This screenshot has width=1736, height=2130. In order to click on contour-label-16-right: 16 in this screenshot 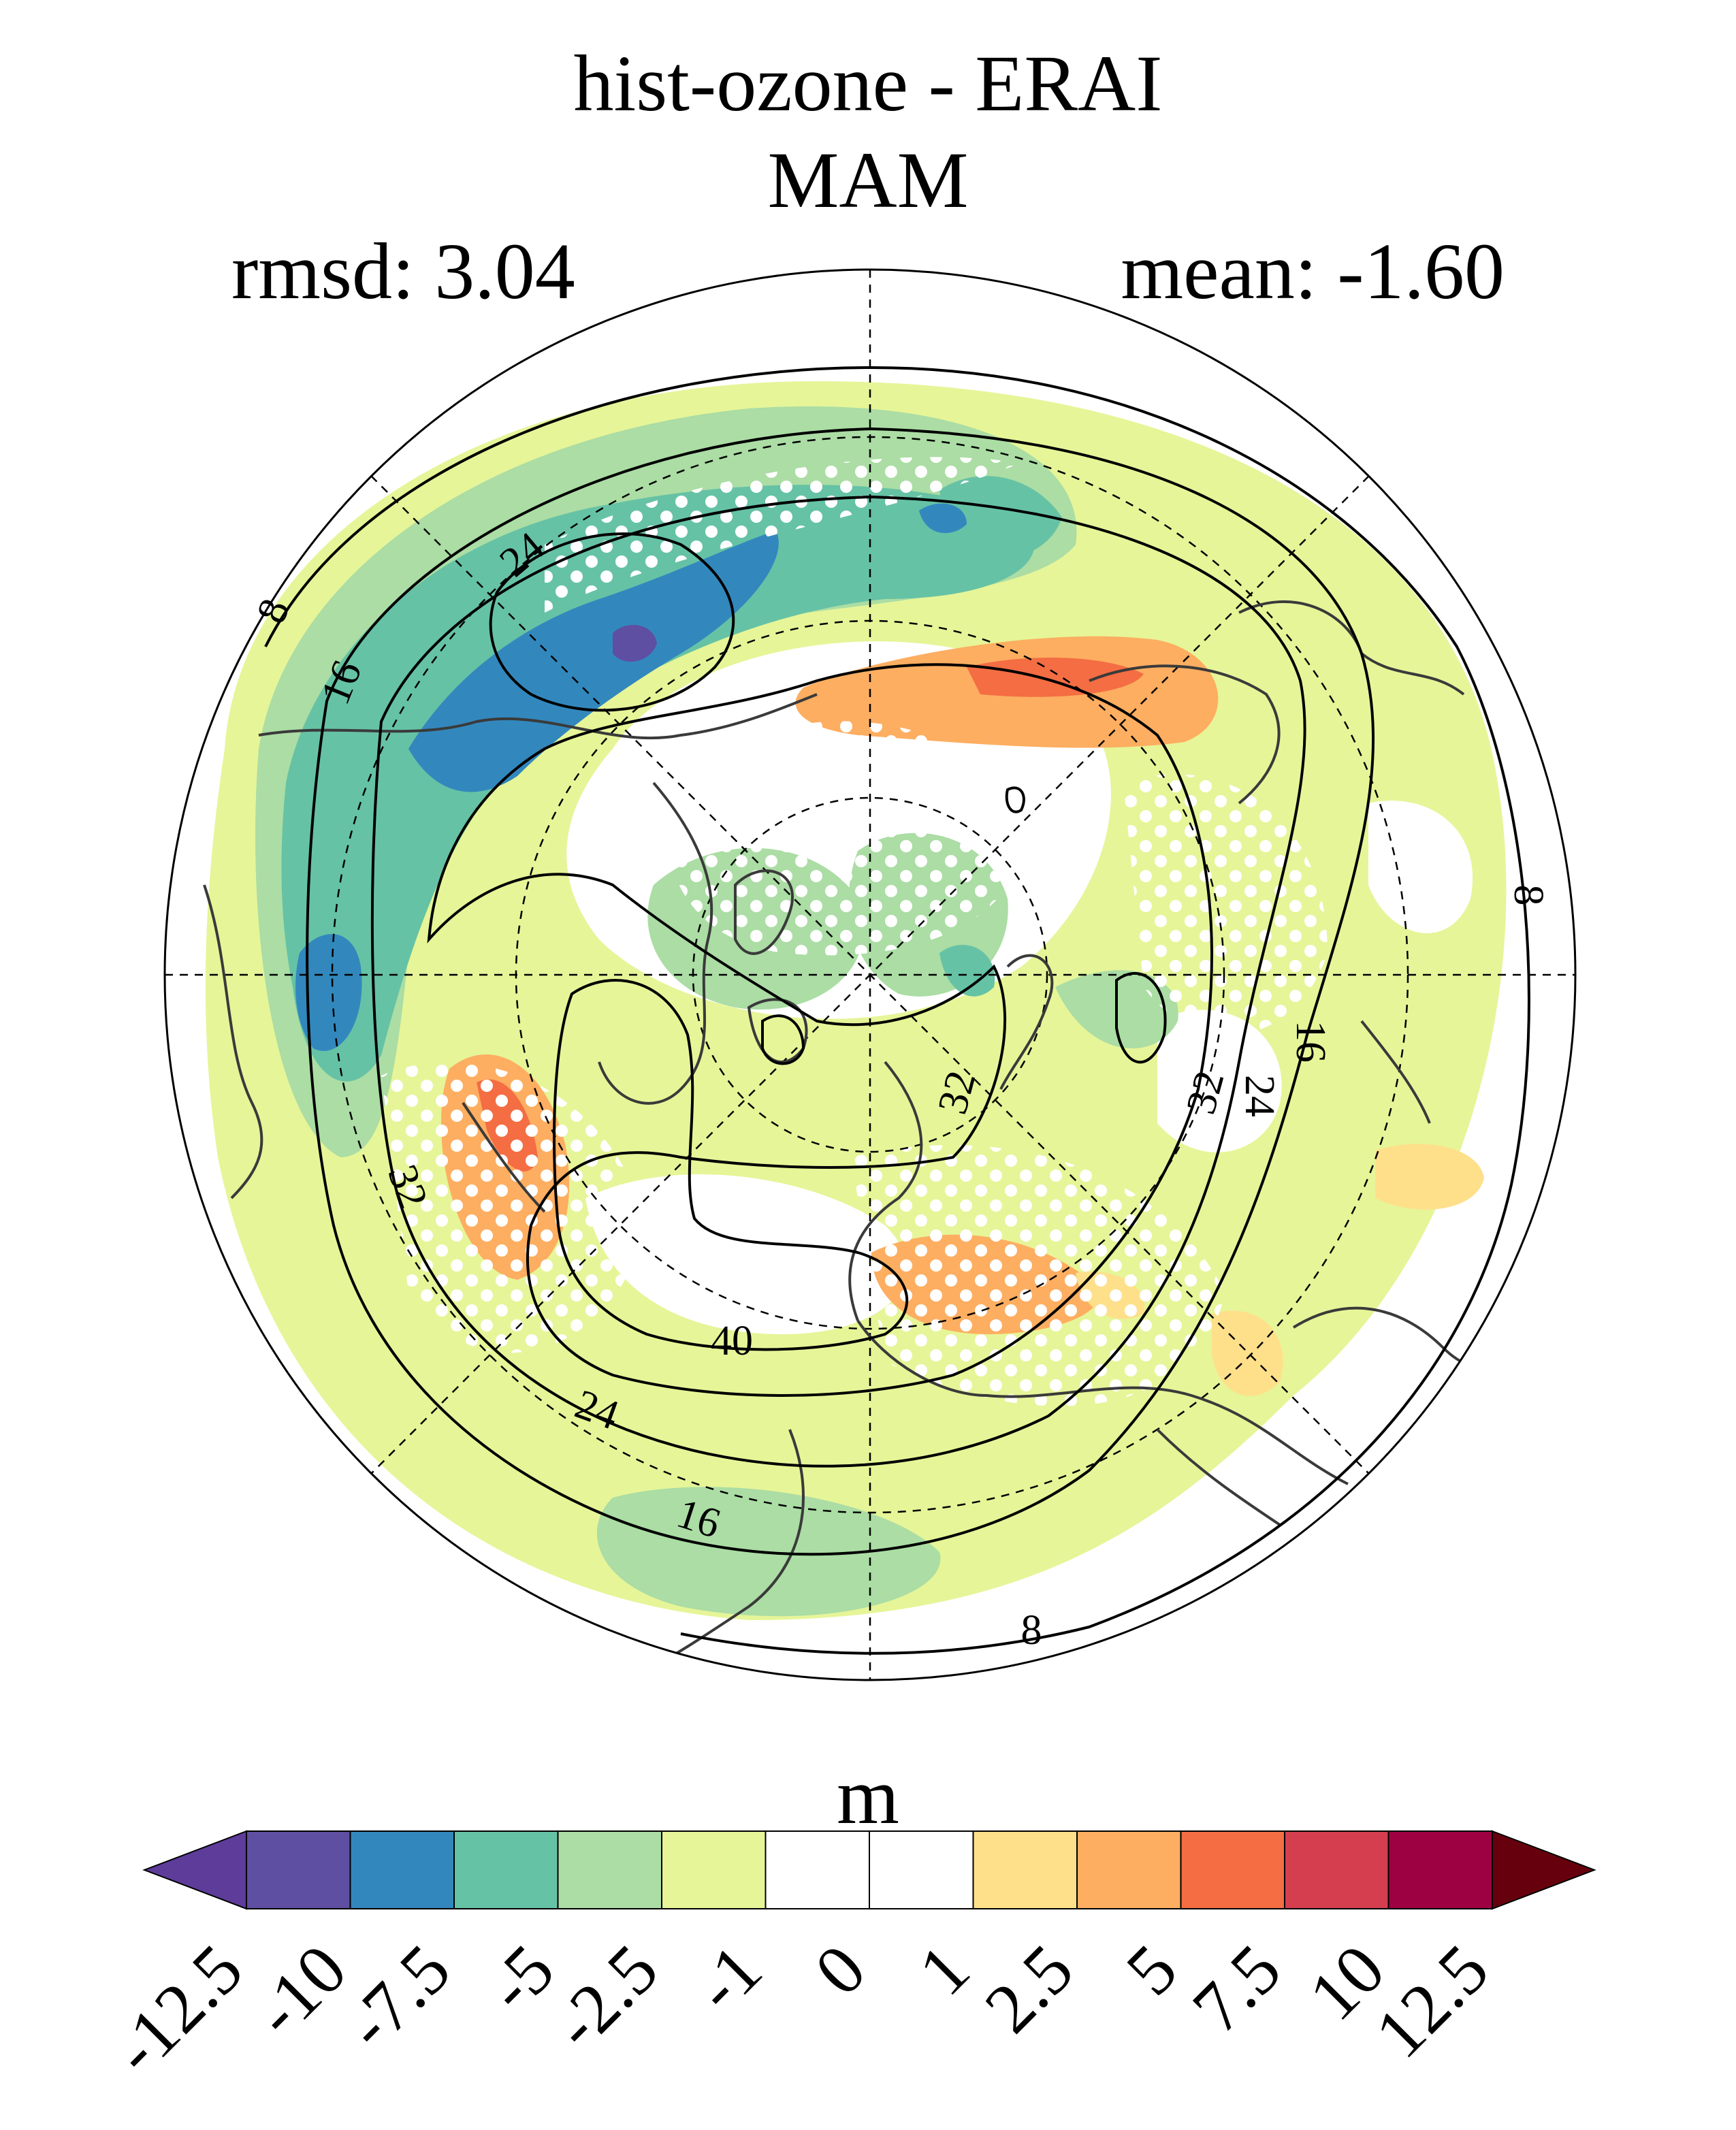, I will do `click(1310, 1041)`.